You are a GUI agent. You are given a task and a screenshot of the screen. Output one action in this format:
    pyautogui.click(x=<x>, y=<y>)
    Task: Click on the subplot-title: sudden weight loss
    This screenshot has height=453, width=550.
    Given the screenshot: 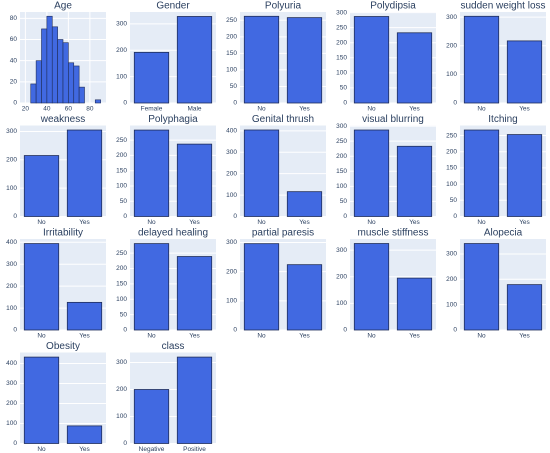 What is the action you would take?
    pyautogui.click(x=502, y=6)
    